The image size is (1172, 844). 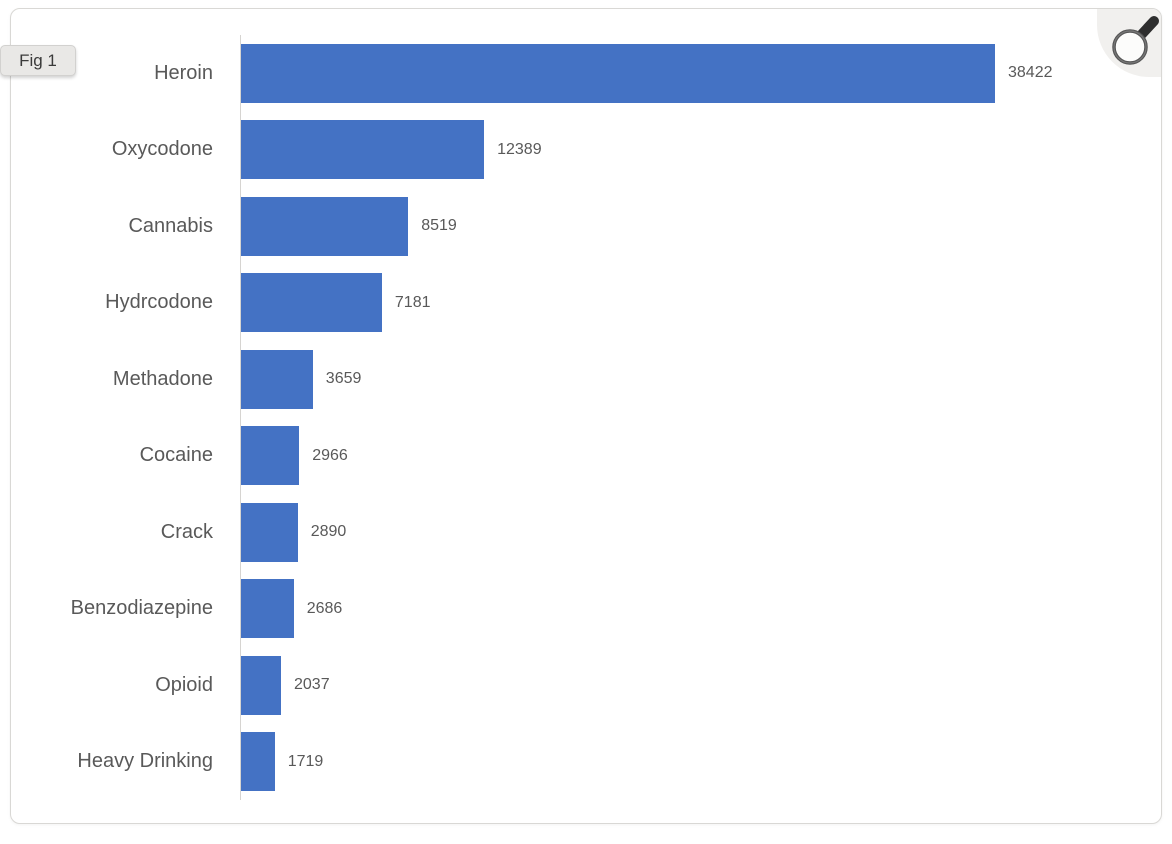 I want to click on value-label: 12389, so click(x=519, y=149).